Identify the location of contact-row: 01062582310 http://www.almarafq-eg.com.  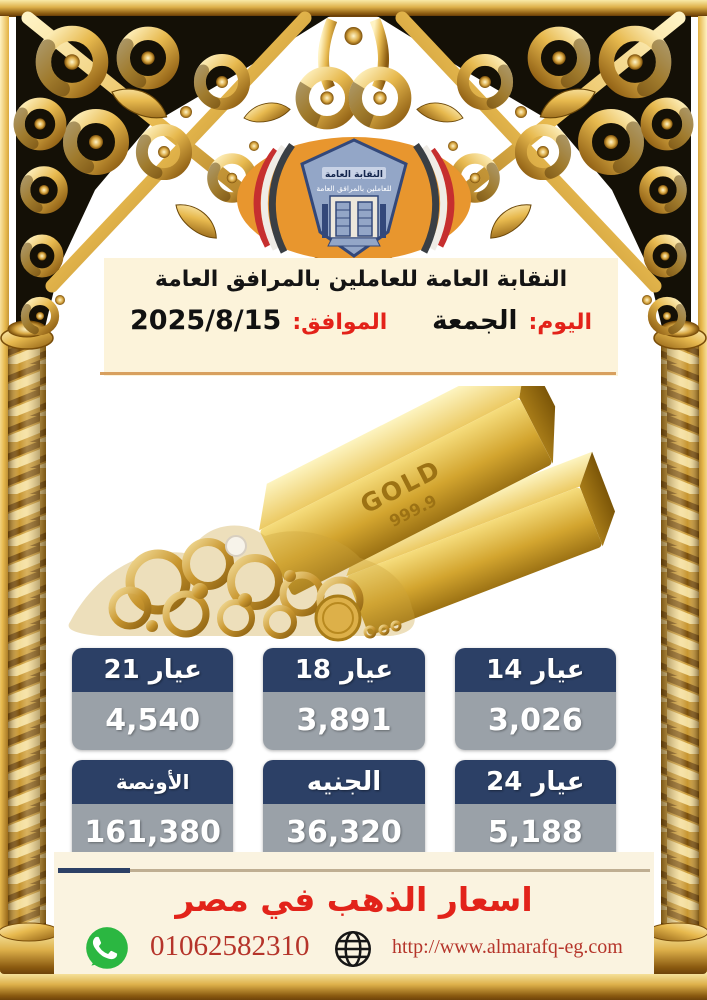
(354, 950).